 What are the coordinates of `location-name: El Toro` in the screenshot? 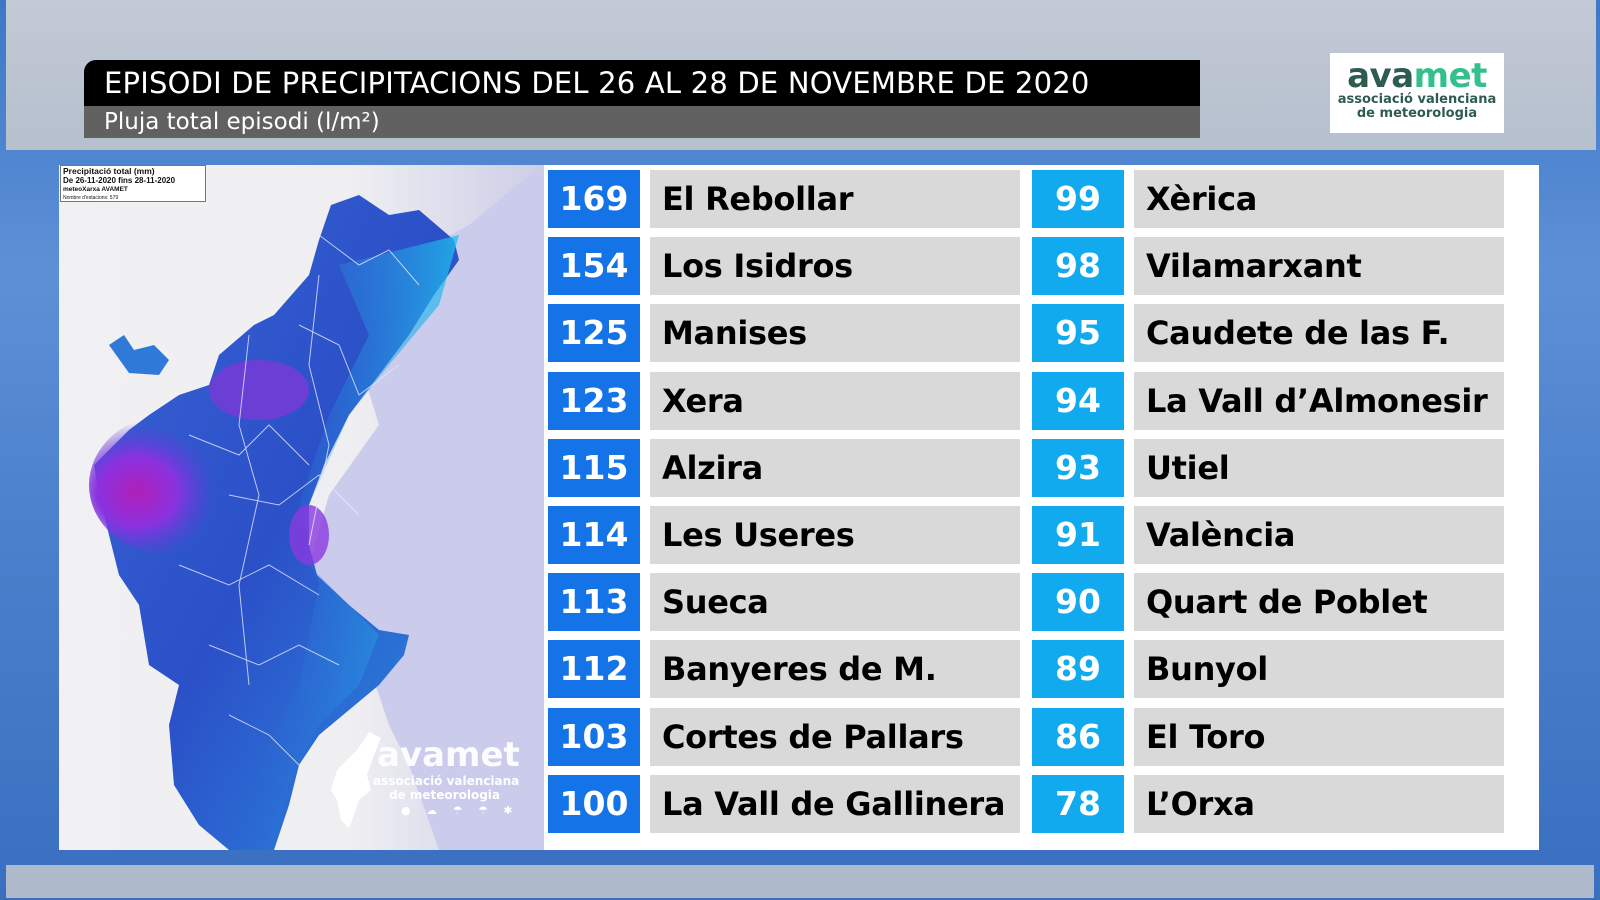 It's located at (1319, 736).